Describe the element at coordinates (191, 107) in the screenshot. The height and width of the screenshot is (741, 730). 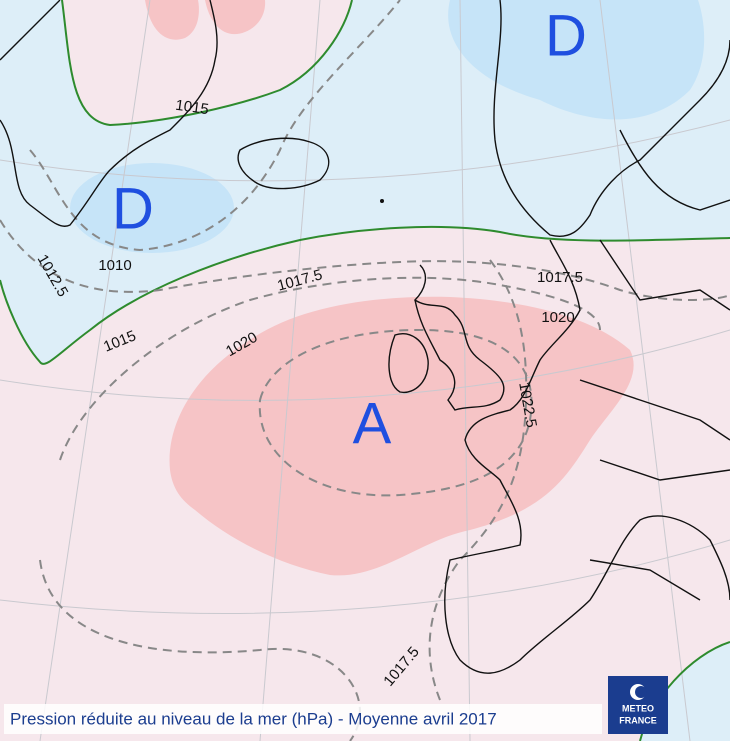
I see `isobar-label: 1015` at that location.